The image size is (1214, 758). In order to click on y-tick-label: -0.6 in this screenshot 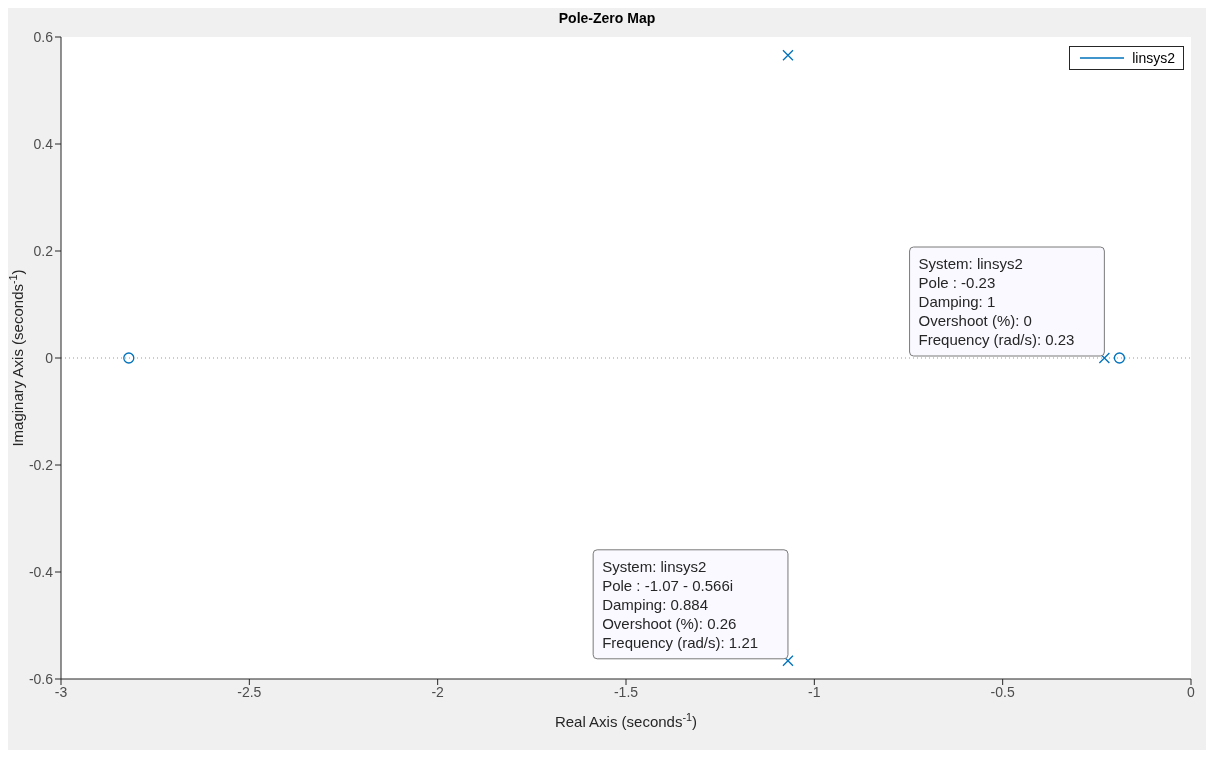, I will do `click(41, 678)`.